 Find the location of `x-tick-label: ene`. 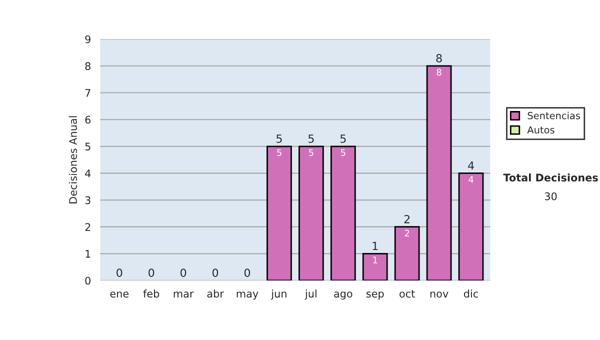

x-tick-label: ene is located at coordinates (119, 295).